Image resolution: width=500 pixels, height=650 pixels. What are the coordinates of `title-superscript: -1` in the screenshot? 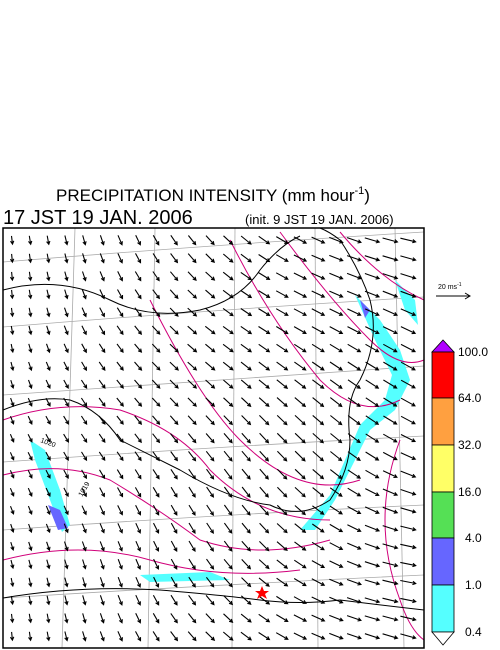 It's located at (360, 191).